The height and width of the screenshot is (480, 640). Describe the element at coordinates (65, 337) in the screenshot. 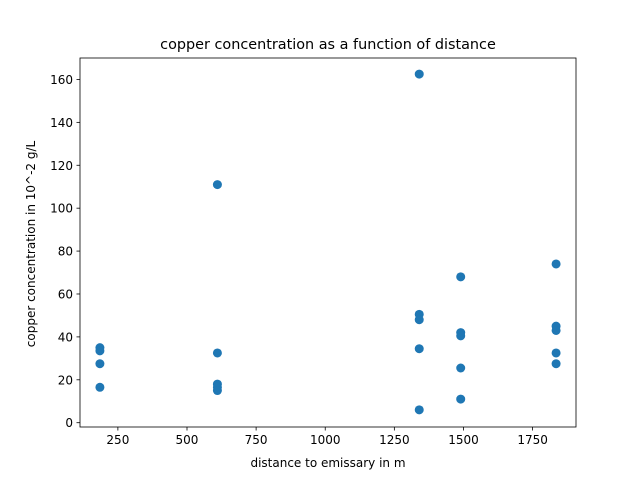

I see `y-tick-label: 40` at that location.